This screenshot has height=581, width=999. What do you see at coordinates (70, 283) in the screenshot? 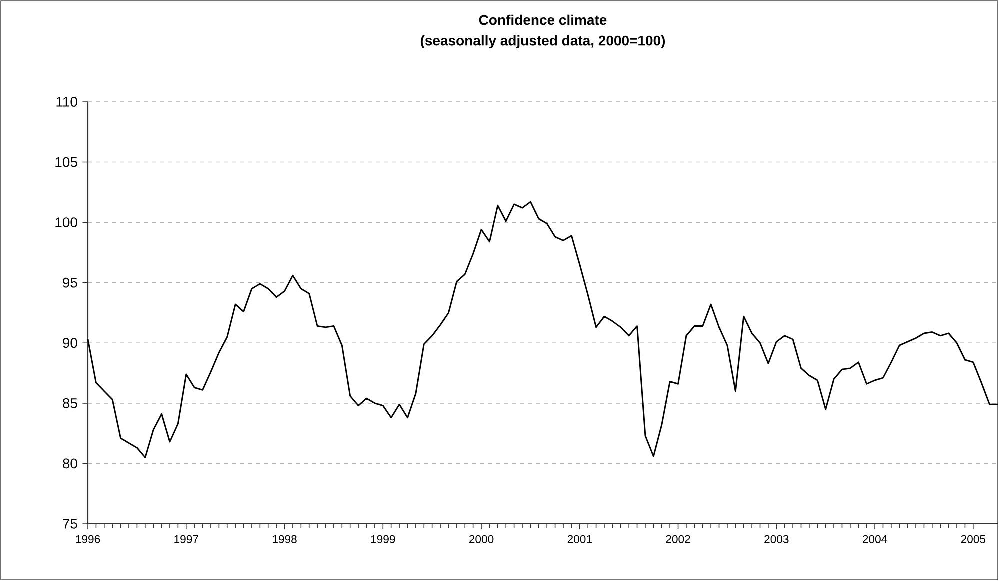
I see `y-tick-label: 95` at bounding box center [70, 283].